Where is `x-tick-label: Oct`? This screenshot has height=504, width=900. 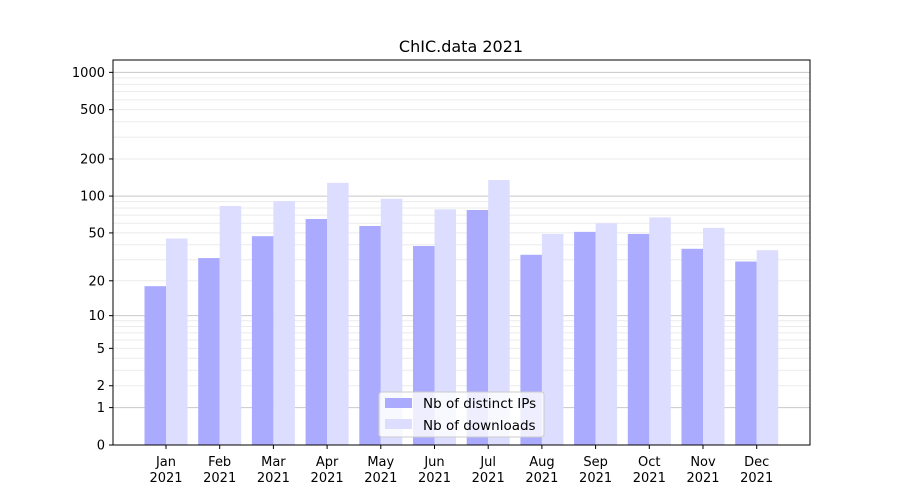
x-tick-label: Oct is located at coordinates (649, 462).